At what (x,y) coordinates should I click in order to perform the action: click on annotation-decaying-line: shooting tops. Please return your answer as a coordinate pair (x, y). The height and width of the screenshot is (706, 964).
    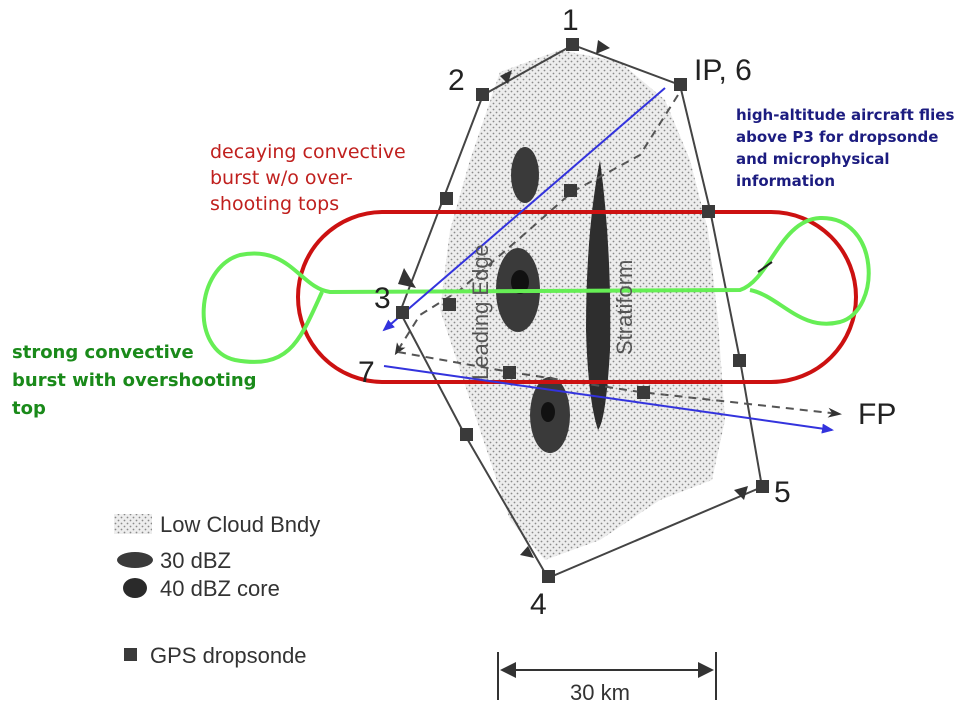
    Looking at the image, I should click on (274, 204).